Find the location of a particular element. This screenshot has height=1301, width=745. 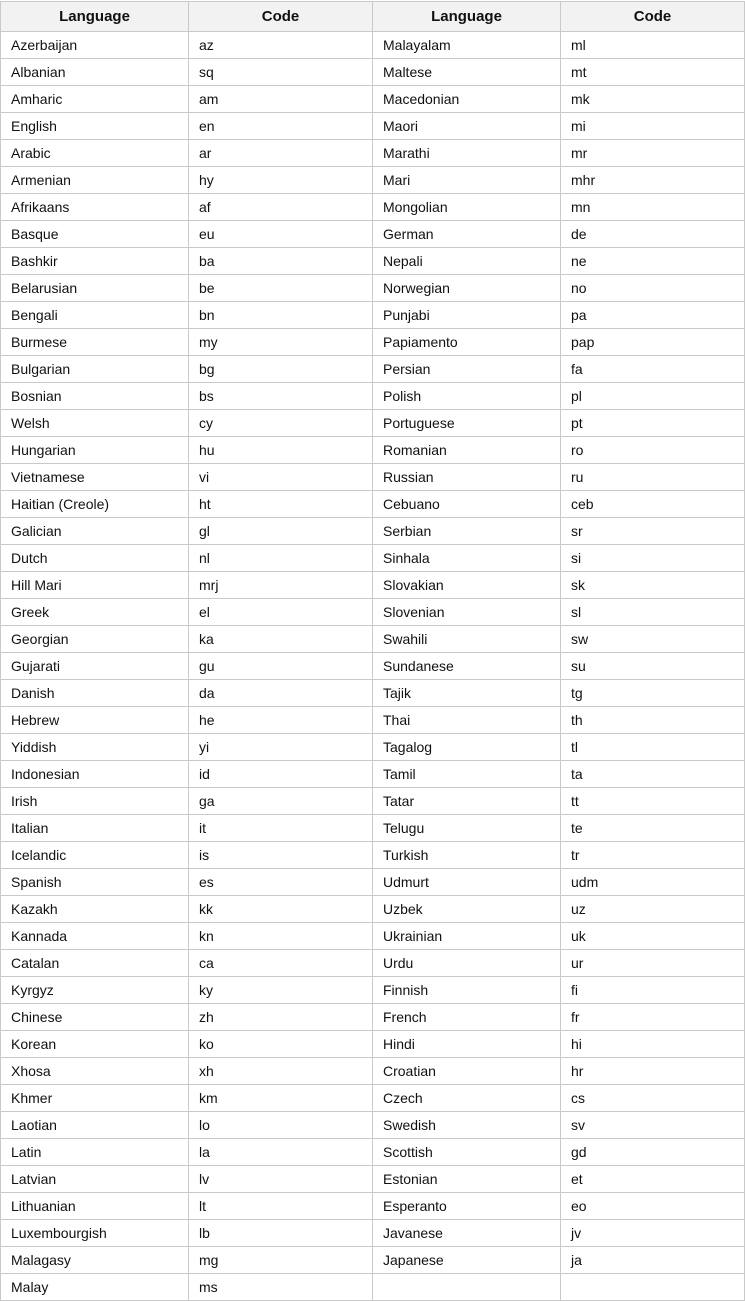

language-cell: Georgian is located at coordinates (94, 639).